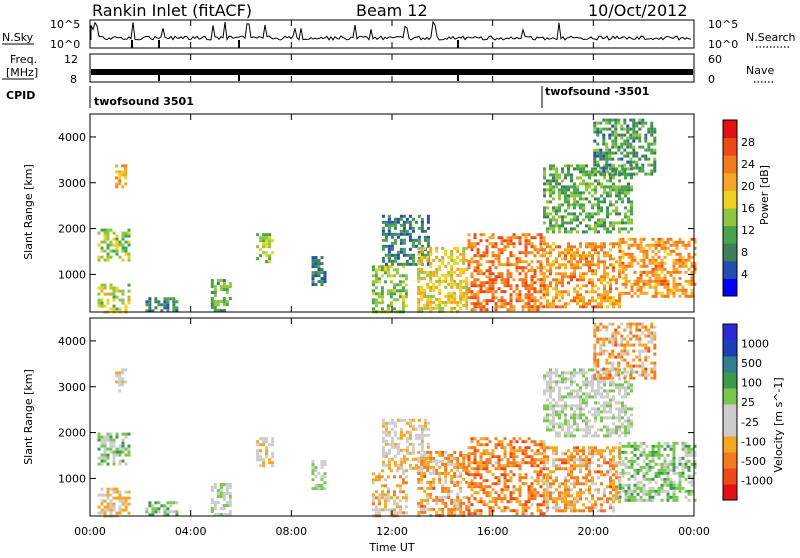  What do you see at coordinates (308, 78) in the screenshot?
I see `freq-trace-gaps` at bounding box center [308, 78].